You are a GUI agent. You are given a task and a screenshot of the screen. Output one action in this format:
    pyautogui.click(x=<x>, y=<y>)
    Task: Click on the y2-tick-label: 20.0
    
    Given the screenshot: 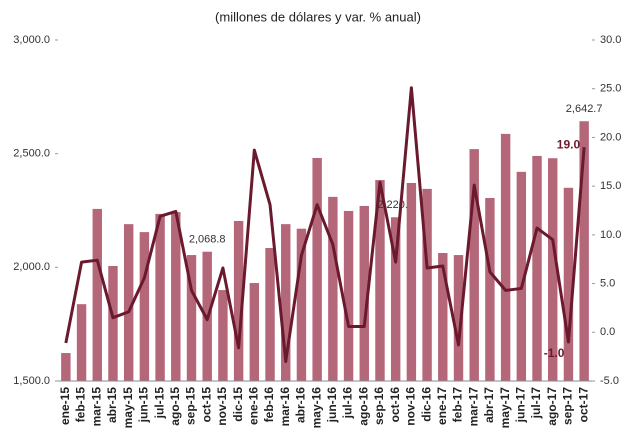 What is the action you would take?
    pyautogui.click(x=610, y=137)
    